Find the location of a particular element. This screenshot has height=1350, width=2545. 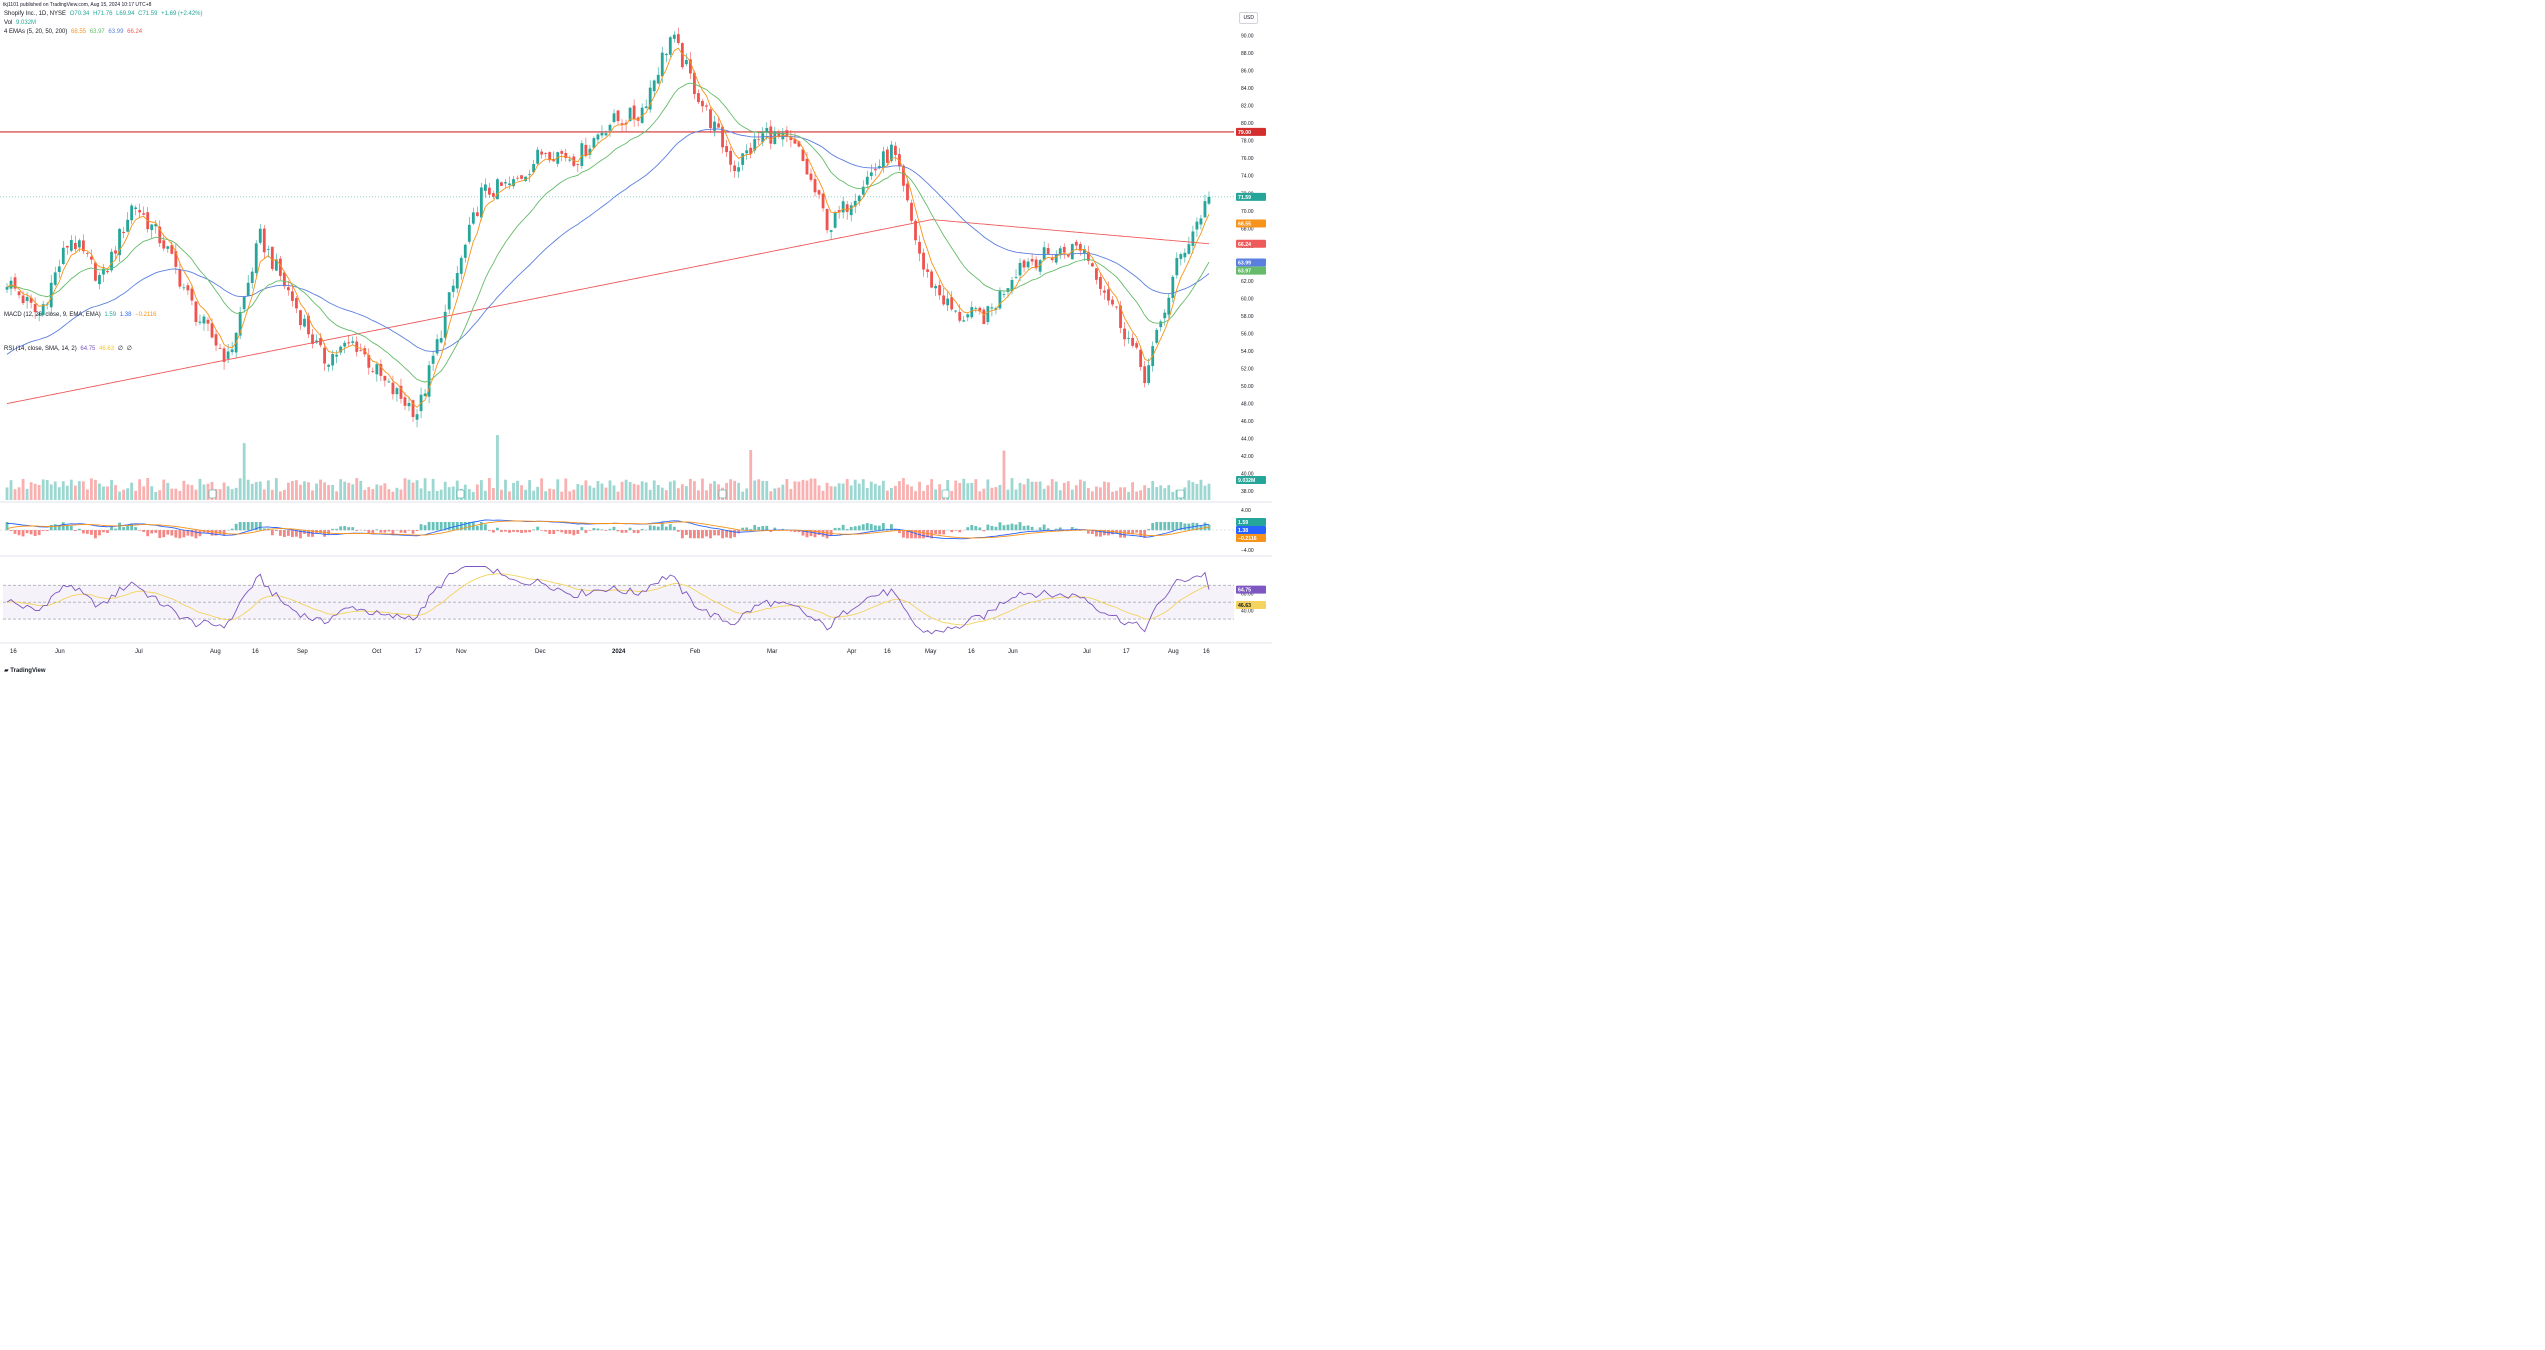

currency-button: USD is located at coordinates (1248, 18).